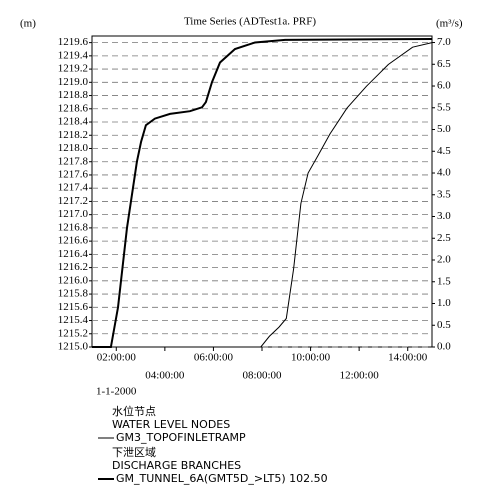  Describe the element at coordinates (444, 86) in the screenshot. I see `y2-tick-label: 6.0` at that location.